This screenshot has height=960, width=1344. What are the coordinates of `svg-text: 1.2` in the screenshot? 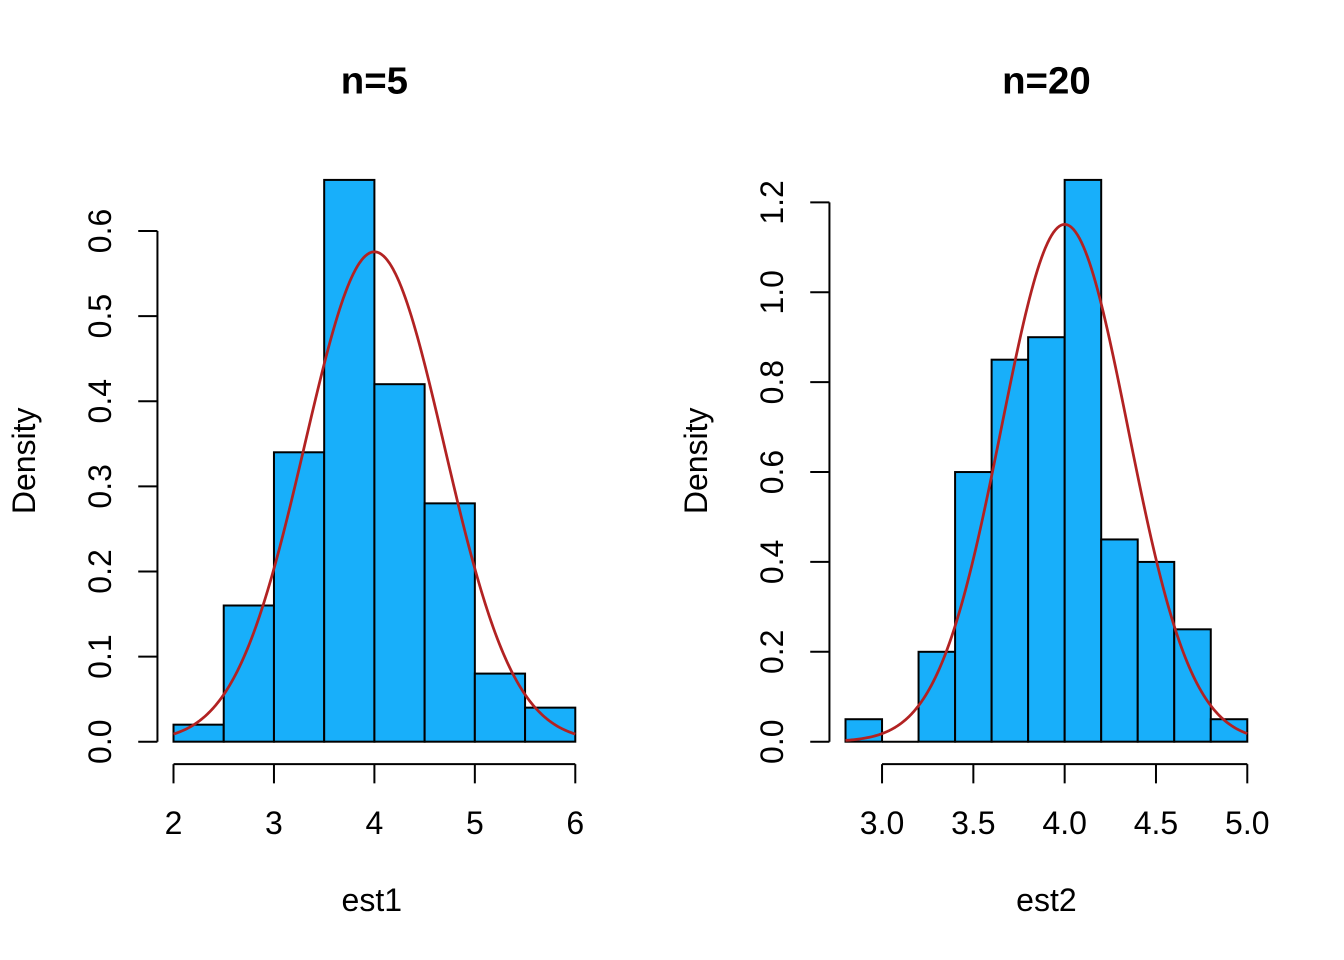 It's located at (772, 202).